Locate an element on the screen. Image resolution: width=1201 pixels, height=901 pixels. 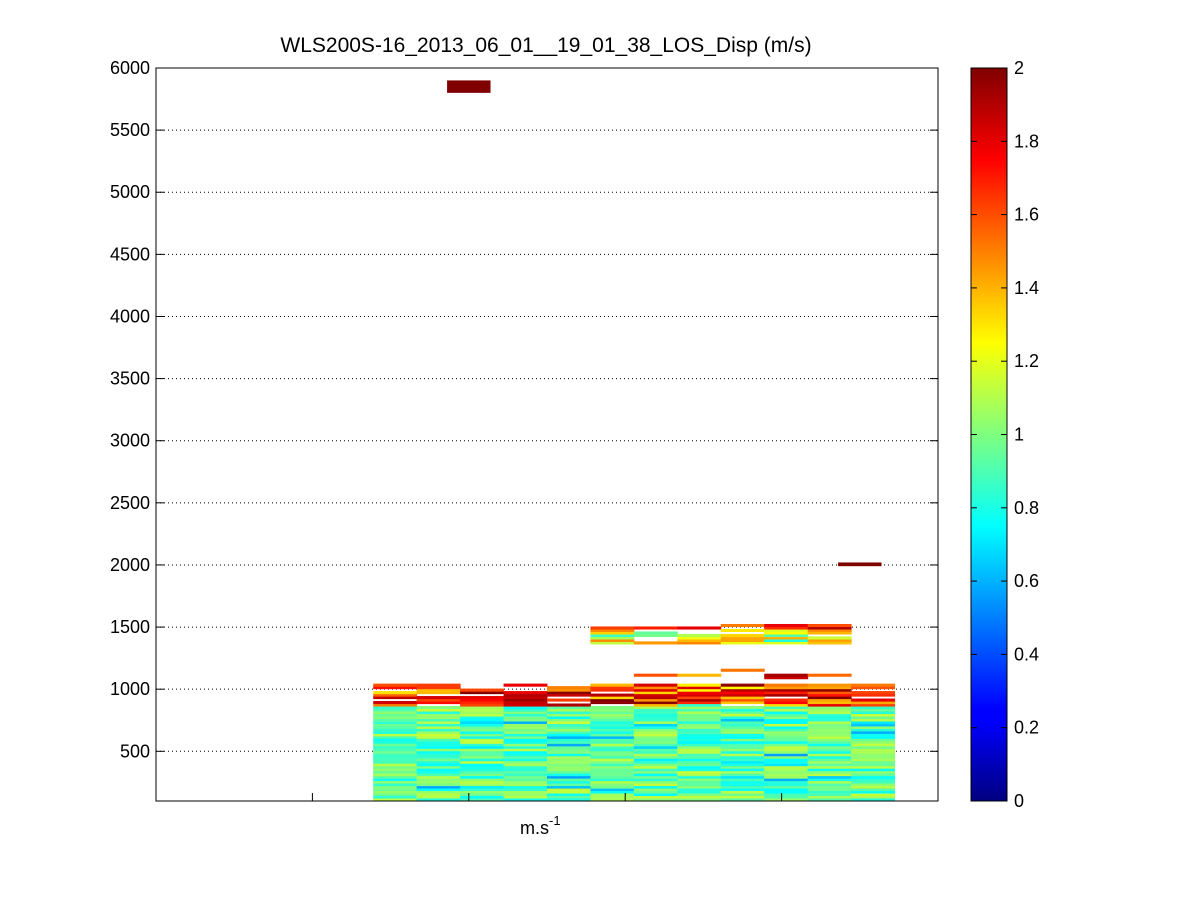
colorbar-tick-label: 0.8 is located at coordinates (1026, 508).